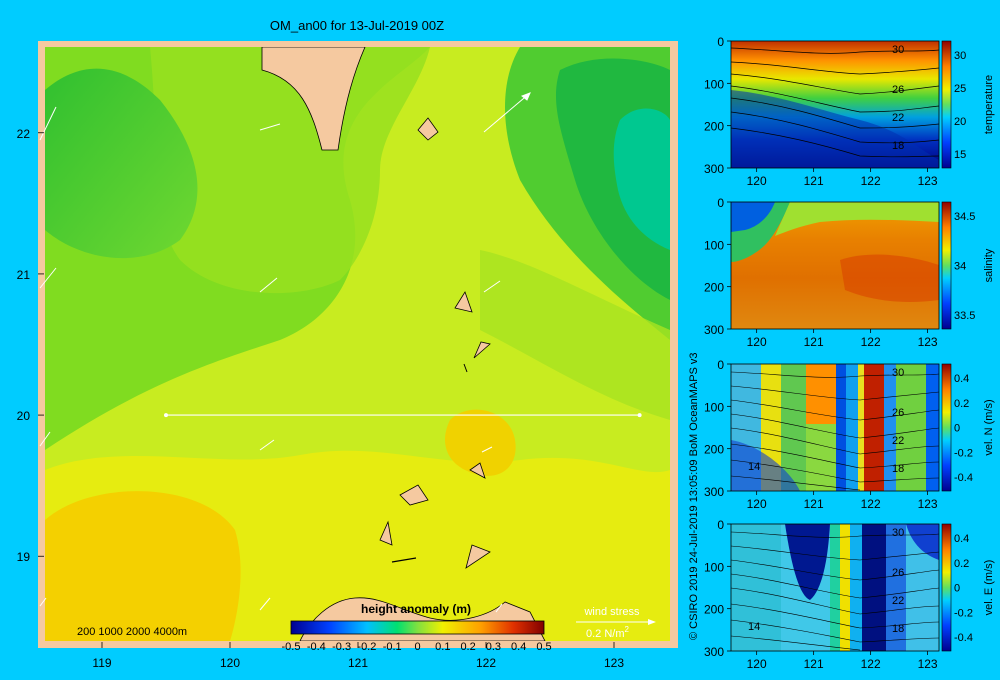 This screenshot has height=680, width=1000. What do you see at coordinates (946, 104) in the screenshot?
I see `temperature-colorbar` at bounding box center [946, 104].